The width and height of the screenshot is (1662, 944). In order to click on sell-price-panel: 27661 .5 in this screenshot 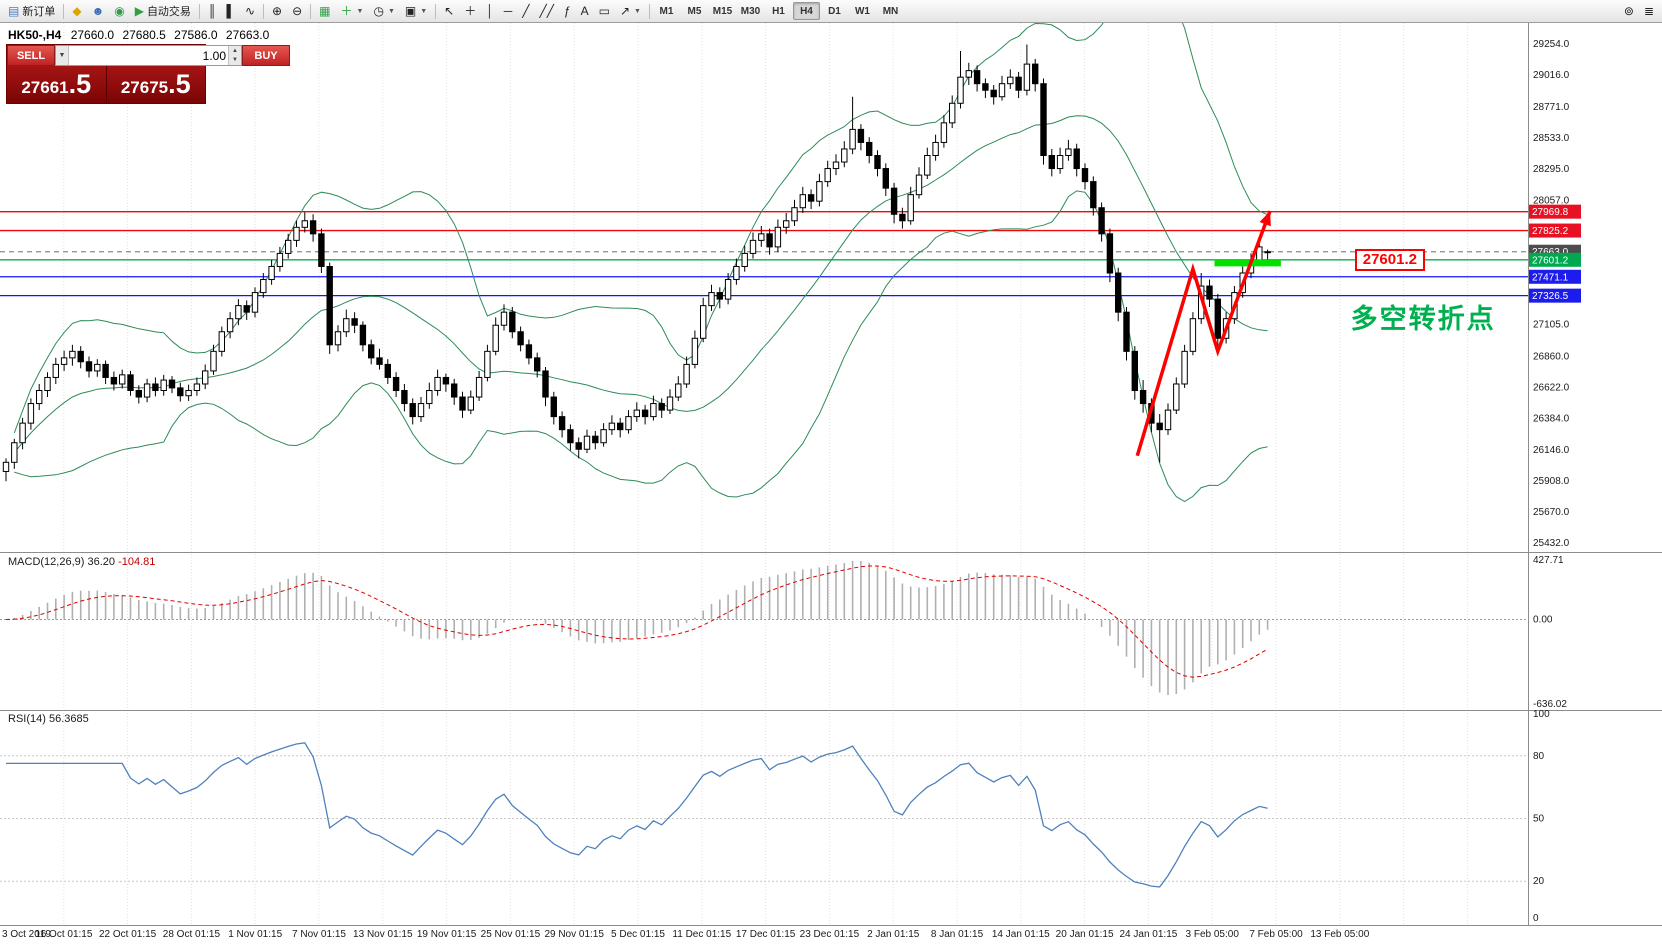, I will do `click(57, 84)`.